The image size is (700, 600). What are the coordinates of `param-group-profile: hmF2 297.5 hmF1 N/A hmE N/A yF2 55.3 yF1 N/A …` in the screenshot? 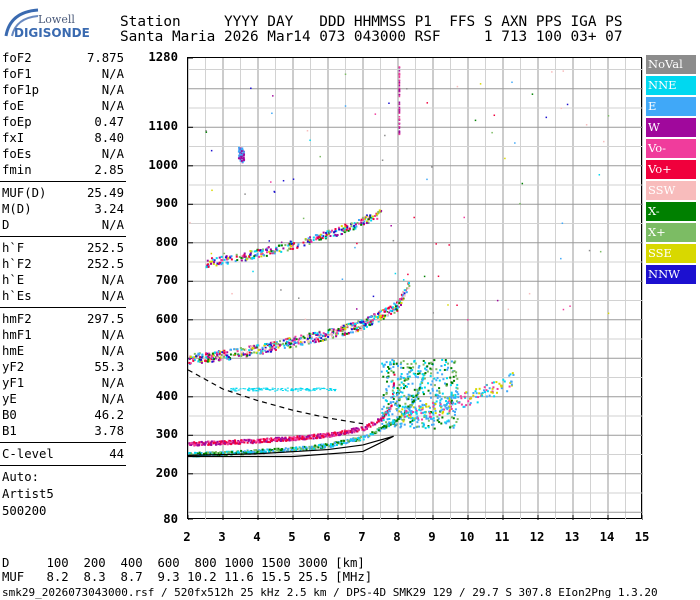 It's located at (64, 375).